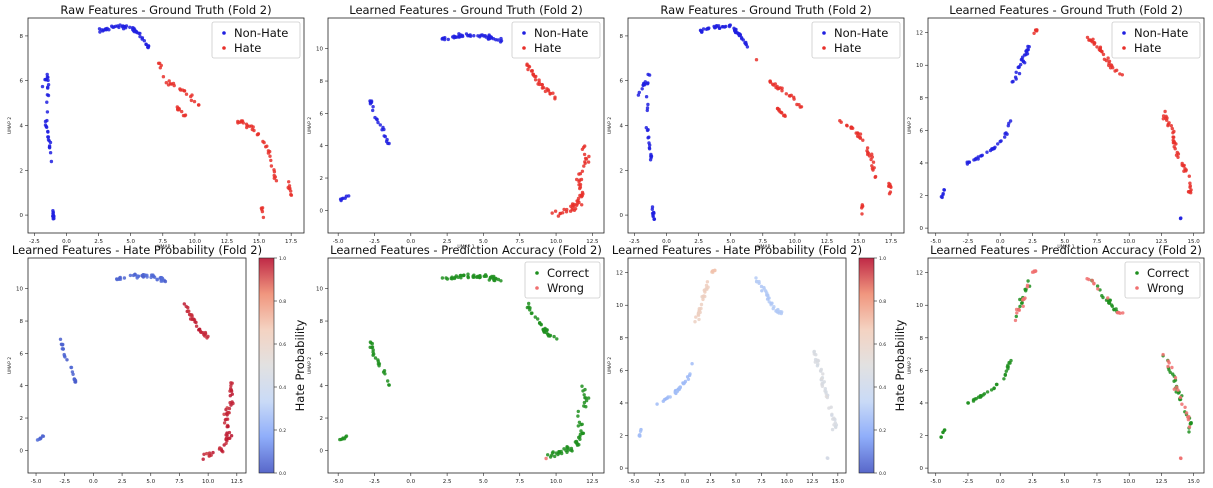  I want to click on colorbar-tick-label: 0.8, so click(882, 302).